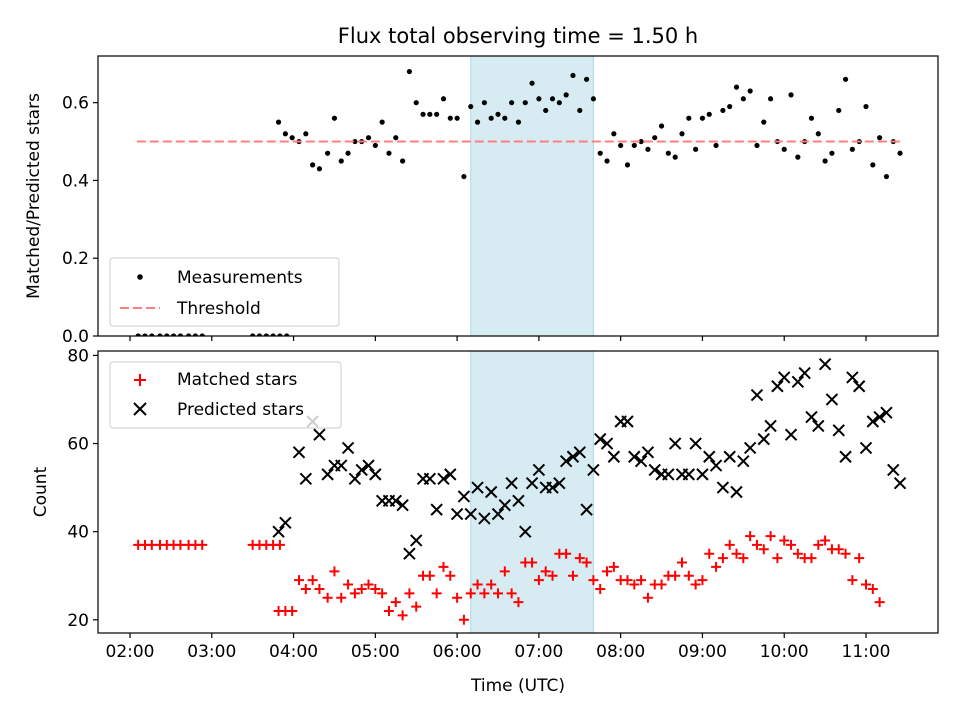 This screenshot has height=720, width=960. I want to click on bottom-y-tick-label: 20, so click(78, 621).